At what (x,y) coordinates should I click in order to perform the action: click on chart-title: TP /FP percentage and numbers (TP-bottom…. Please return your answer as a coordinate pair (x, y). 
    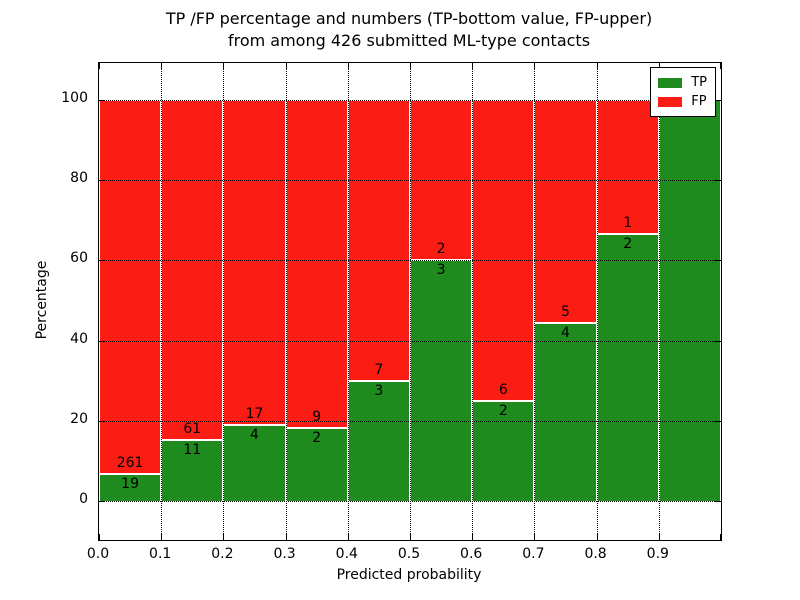
    Looking at the image, I should click on (409, 30).